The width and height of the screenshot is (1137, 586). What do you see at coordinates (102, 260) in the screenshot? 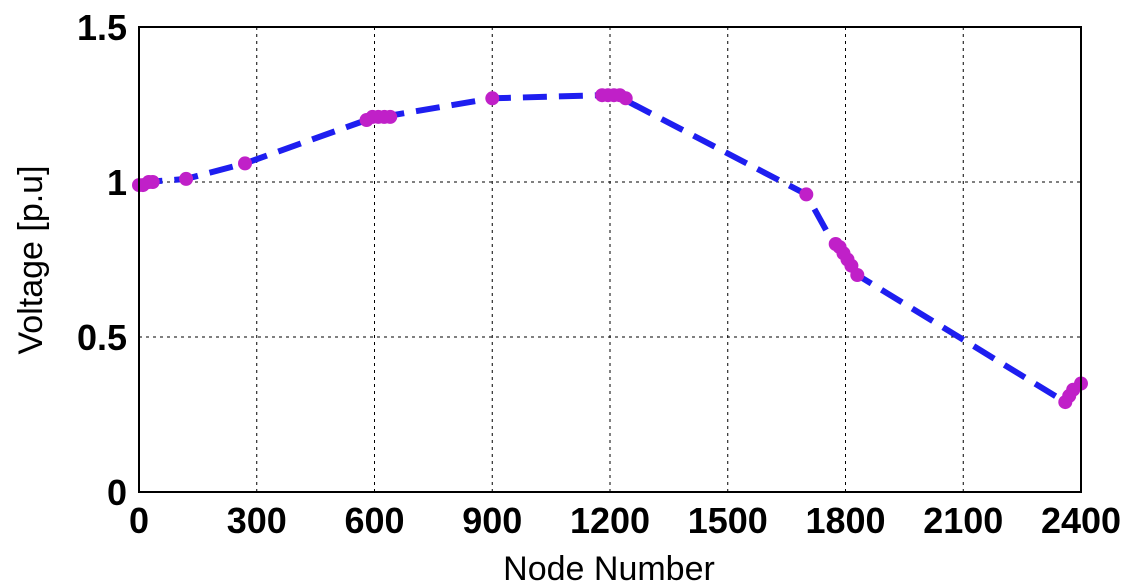
I see `y-tick-labels: 0 0.5 1 1.5` at bounding box center [102, 260].